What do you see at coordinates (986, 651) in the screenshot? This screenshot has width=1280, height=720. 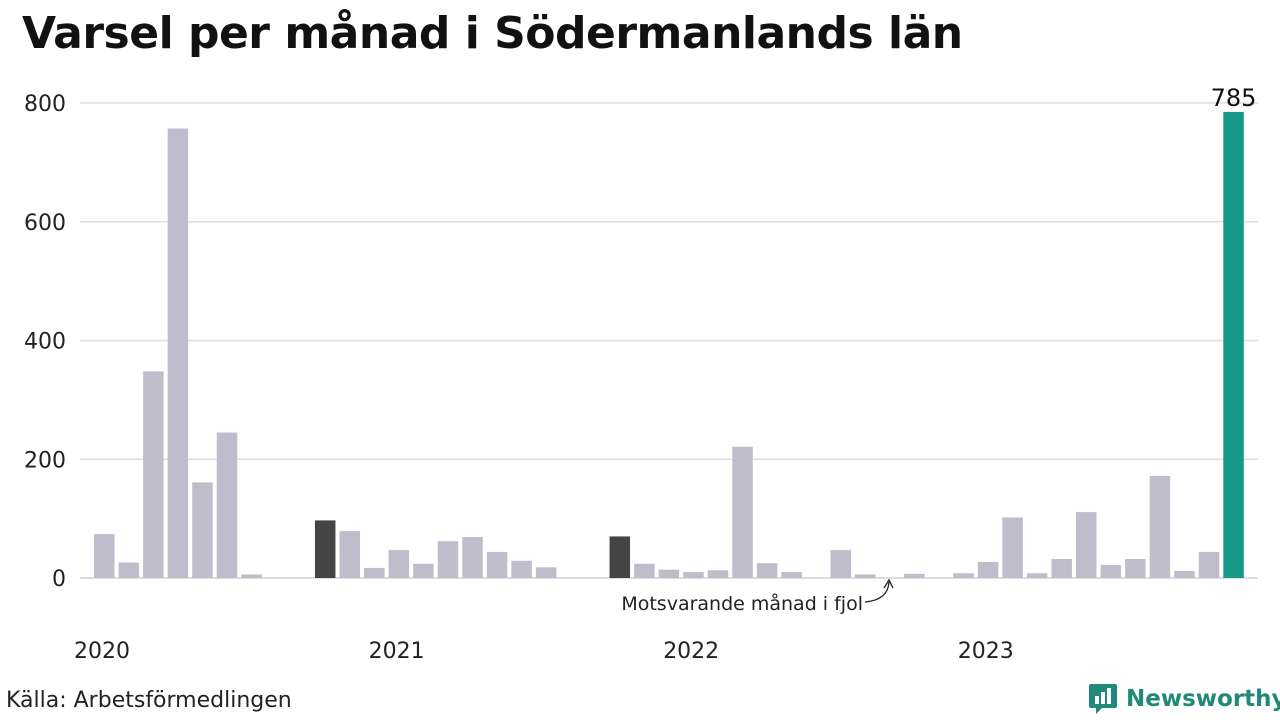 I see `x-year-label: 2023` at bounding box center [986, 651].